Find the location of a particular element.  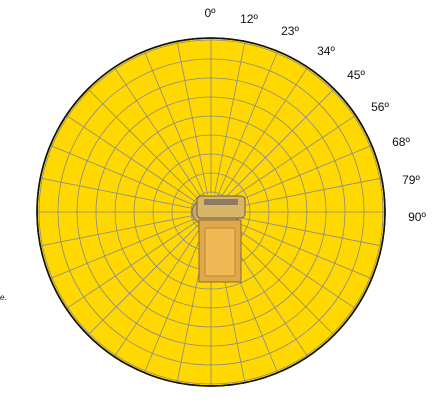

angle-label: 90º is located at coordinates (417, 217).